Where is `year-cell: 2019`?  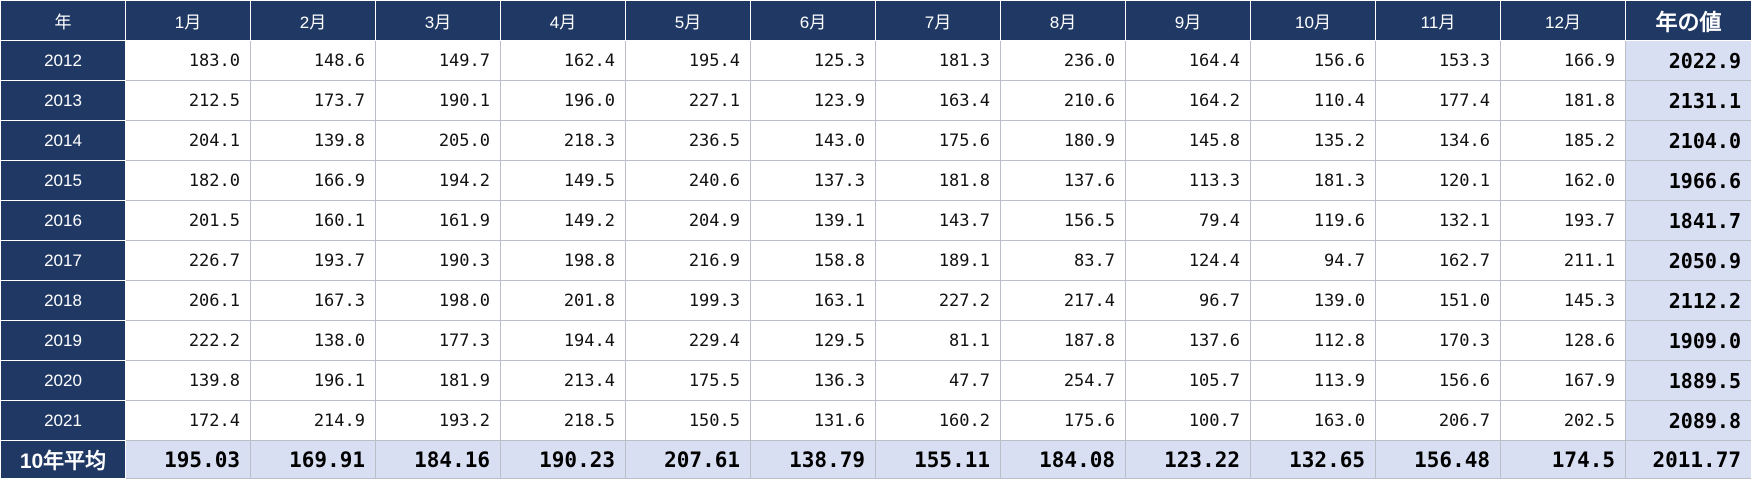
year-cell: 2019 is located at coordinates (63, 340).